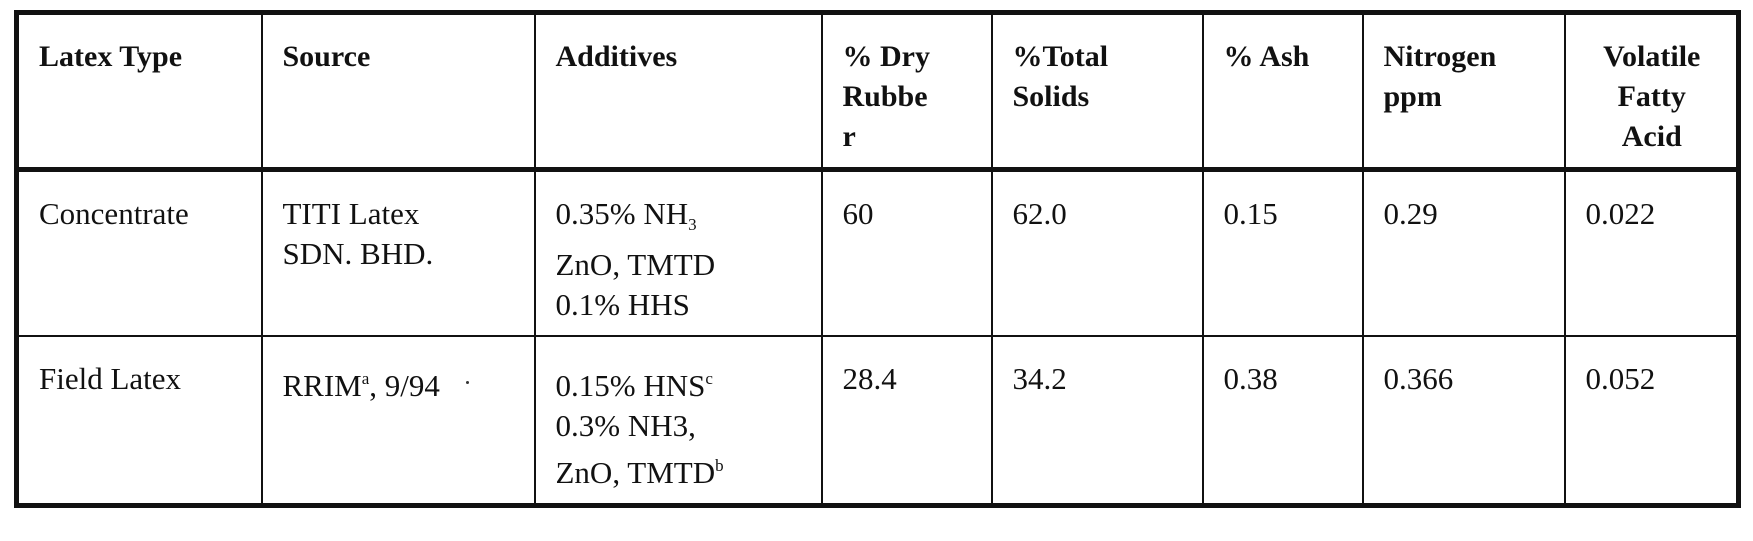  Describe the element at coordinates (1652, 91) in the screenshot. I see `header-volatile-fatty-acid: Volatile Fatty Acid` at that location.